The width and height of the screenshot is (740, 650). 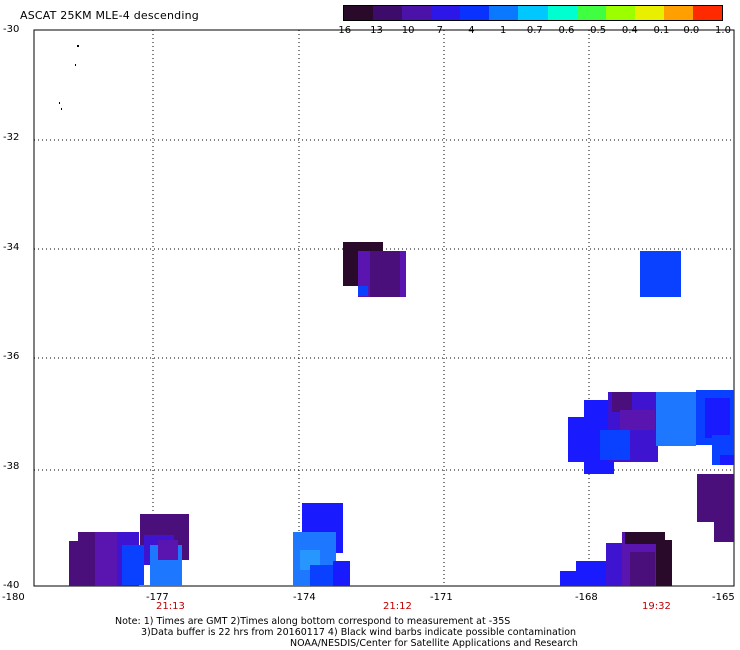 I want to click on lon-label: -165, so click(x=723, y=597).